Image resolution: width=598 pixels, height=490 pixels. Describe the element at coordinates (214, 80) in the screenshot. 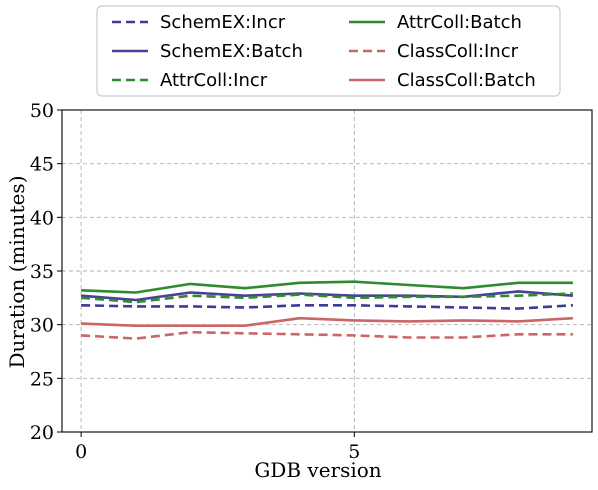

I see `legend-label: AttrColl:Incr` at that location.